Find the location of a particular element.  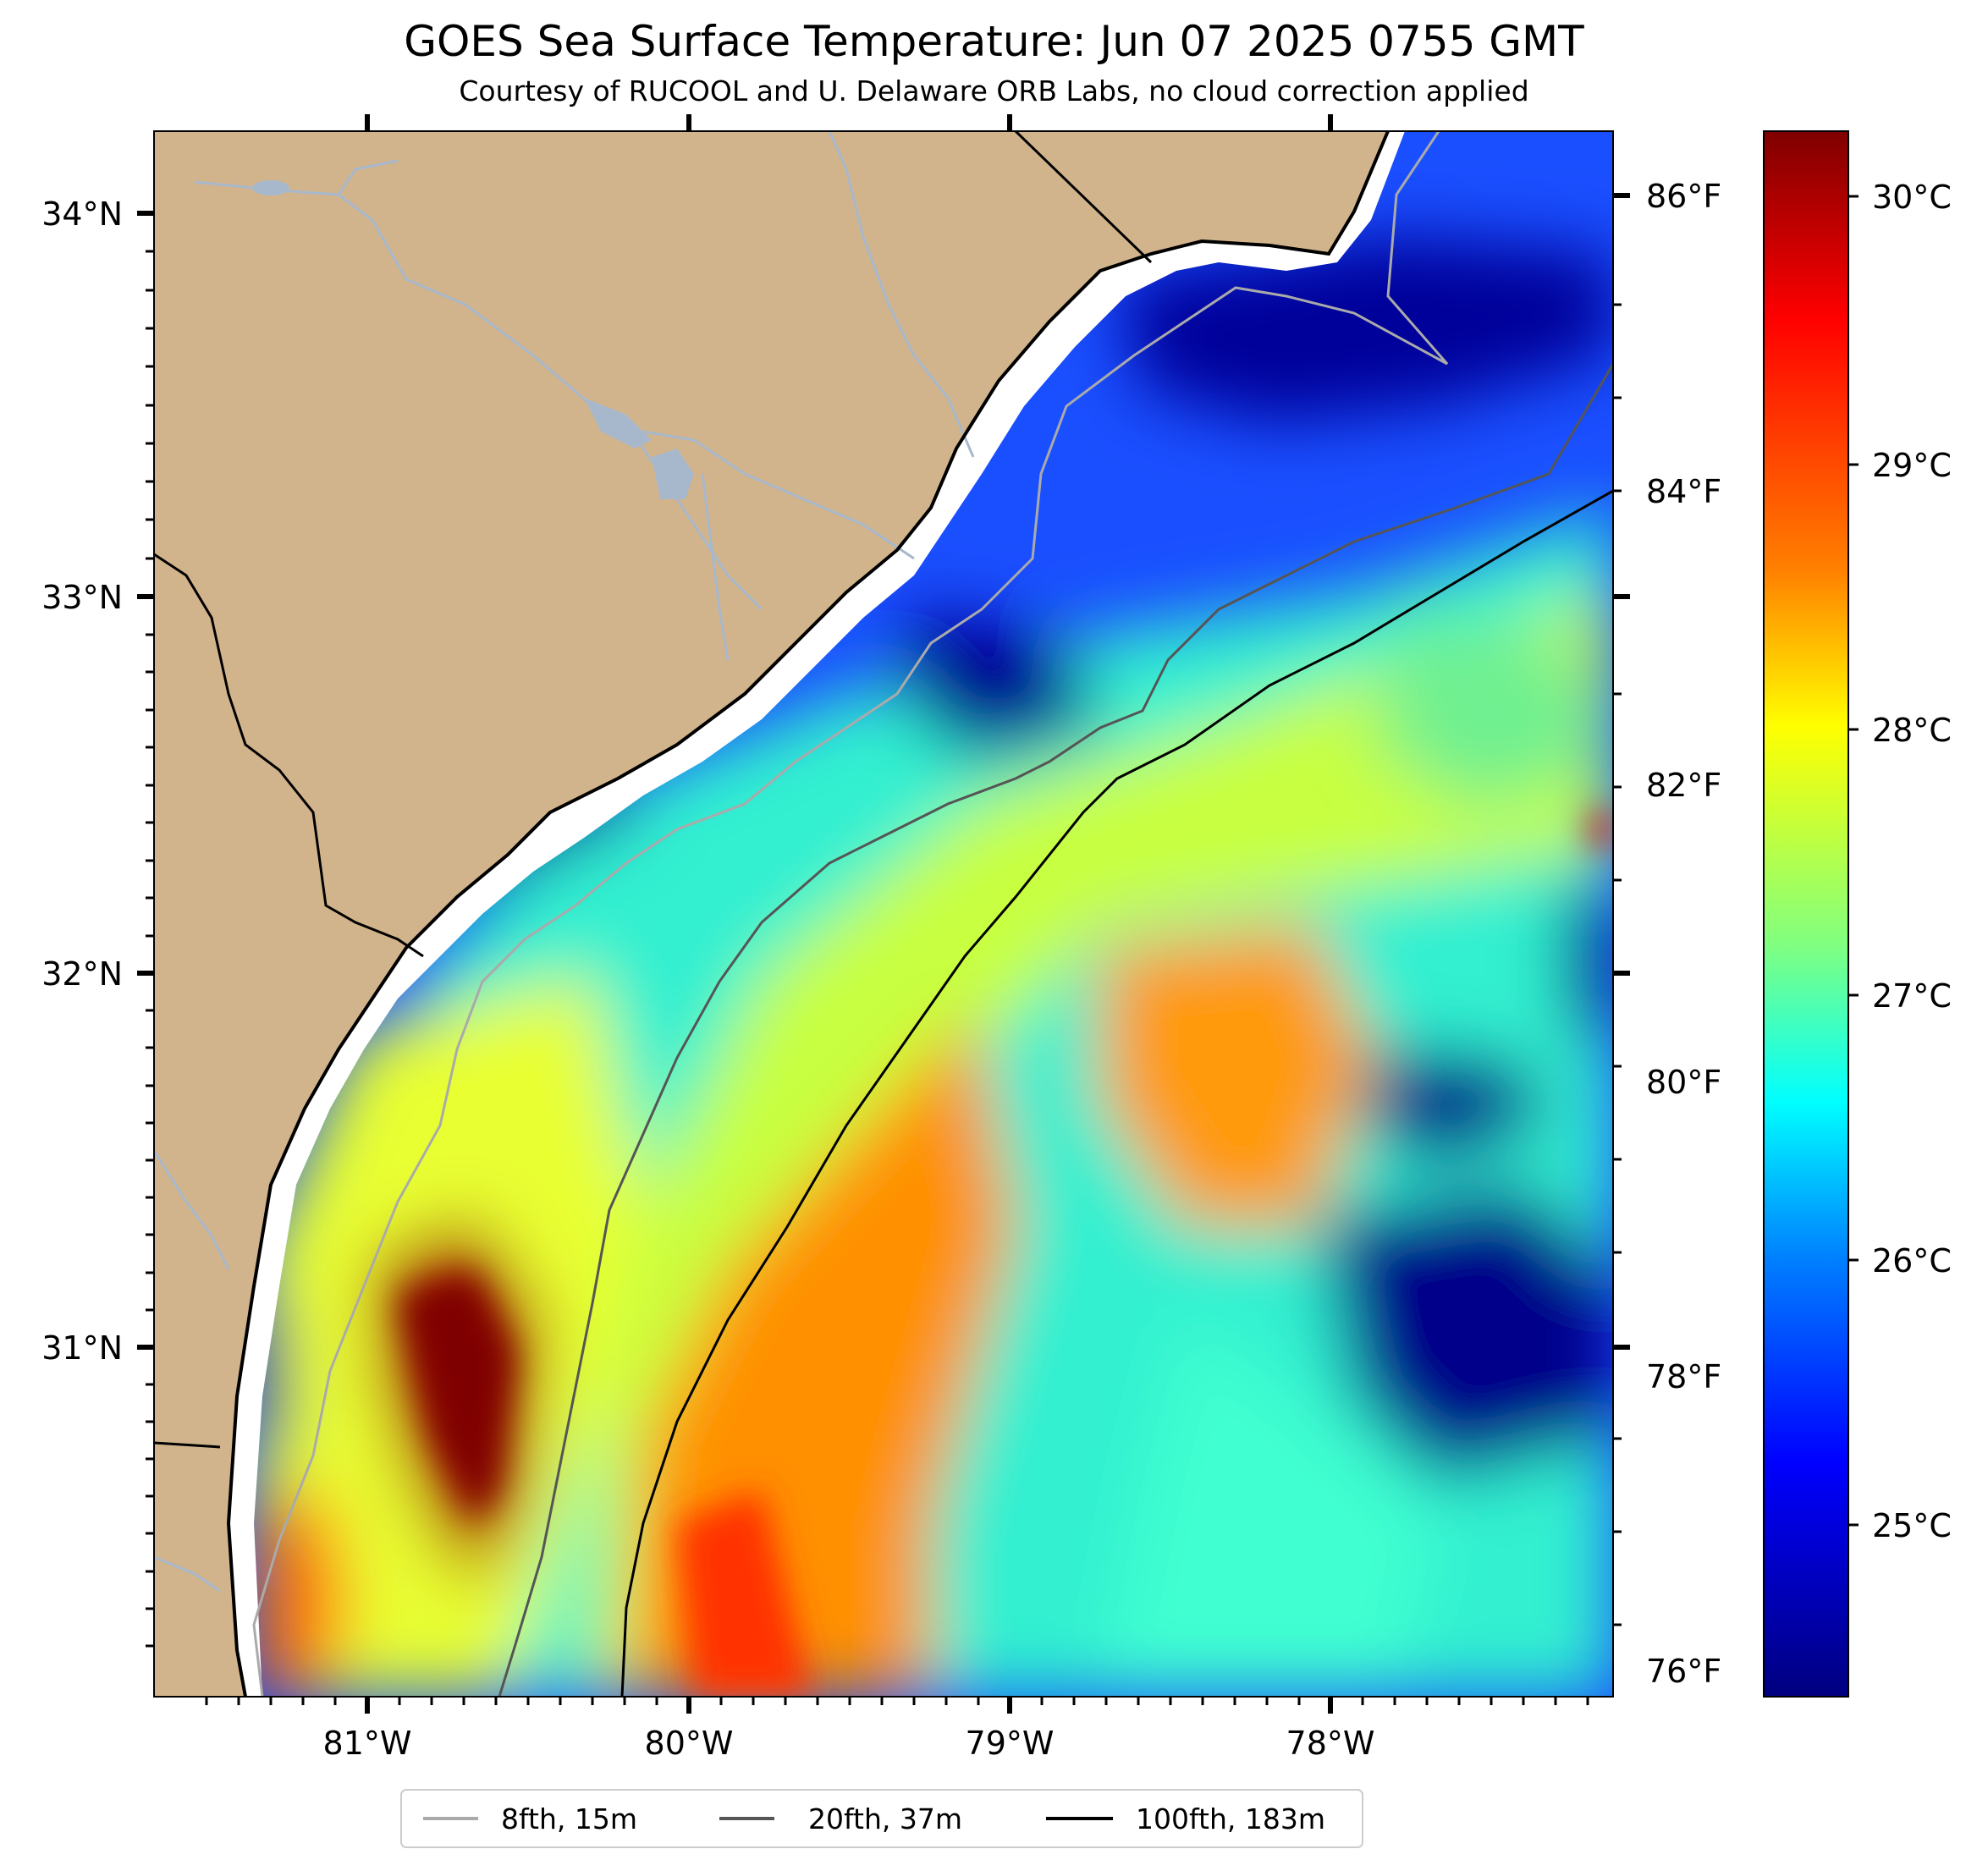

colorbar-ticks is located at coordinates (1853, 861).